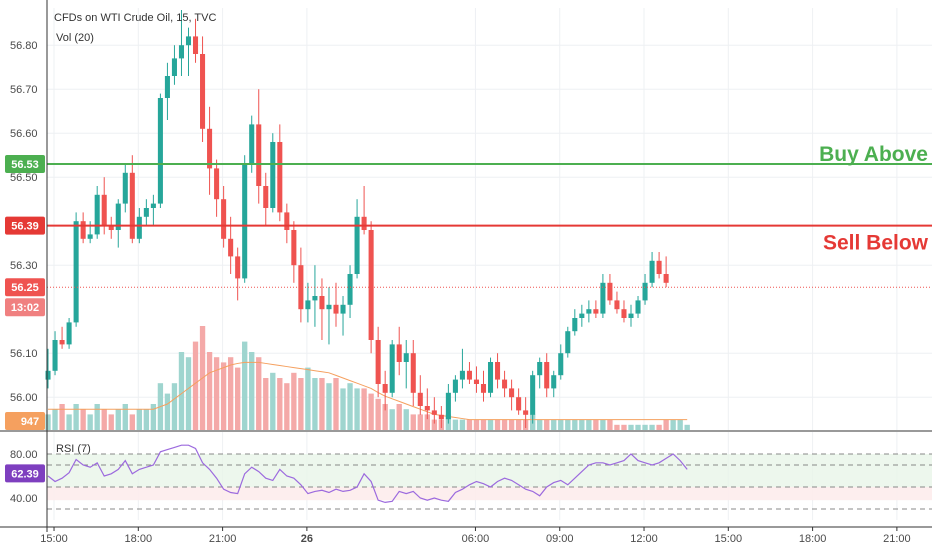 This screenshot has height=550, width=932. What do you see at coordinates (729, 539) in the screenshot?
I see `time-tick-label: 15:00` at bounding box center [729, 539].